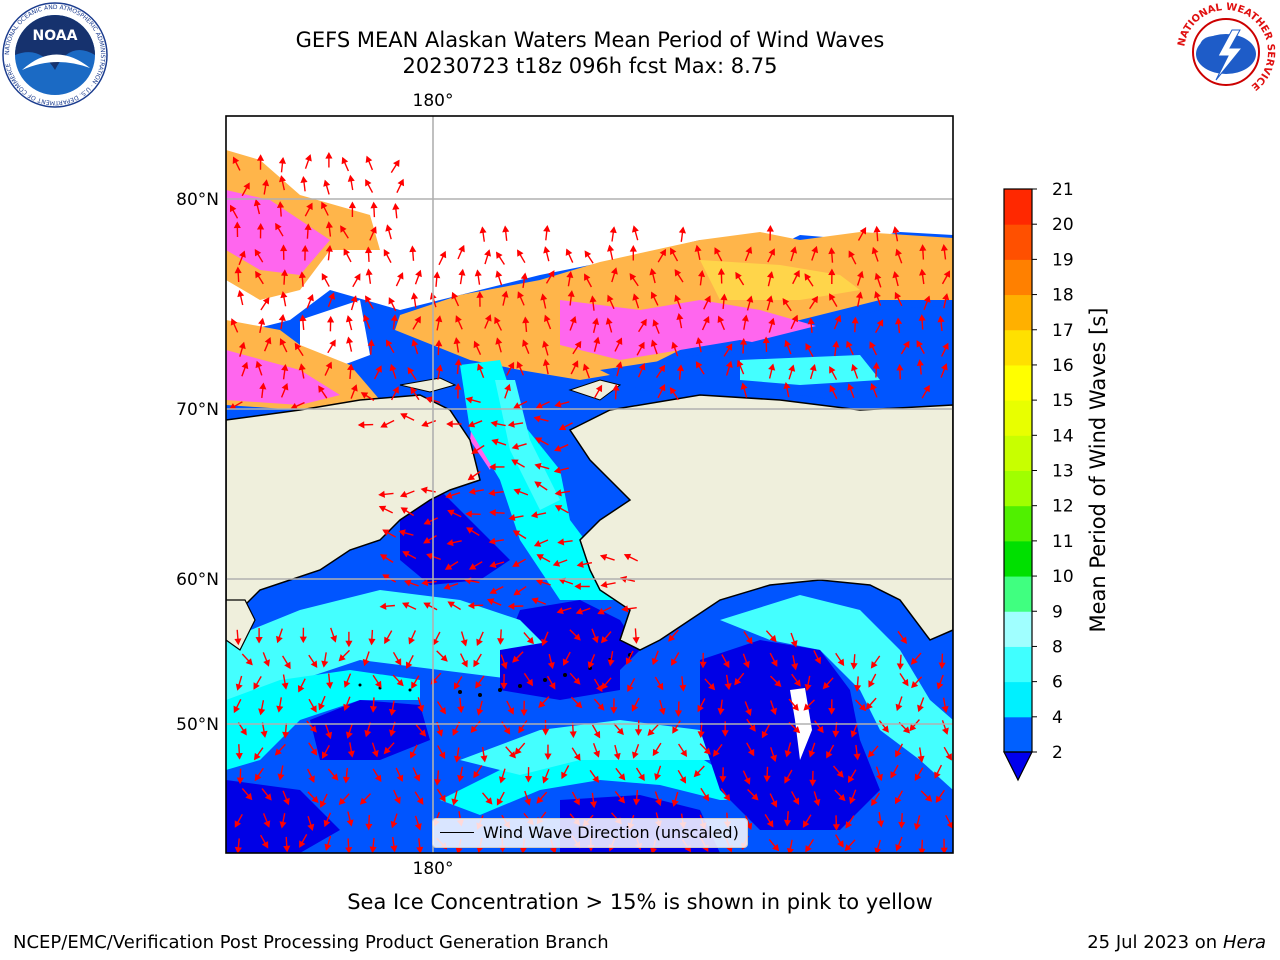 The height and width of the screenshot is (960, 1280). I want to click on legend-label: Wind Wave Direction (unscaled), so click(611, 832).